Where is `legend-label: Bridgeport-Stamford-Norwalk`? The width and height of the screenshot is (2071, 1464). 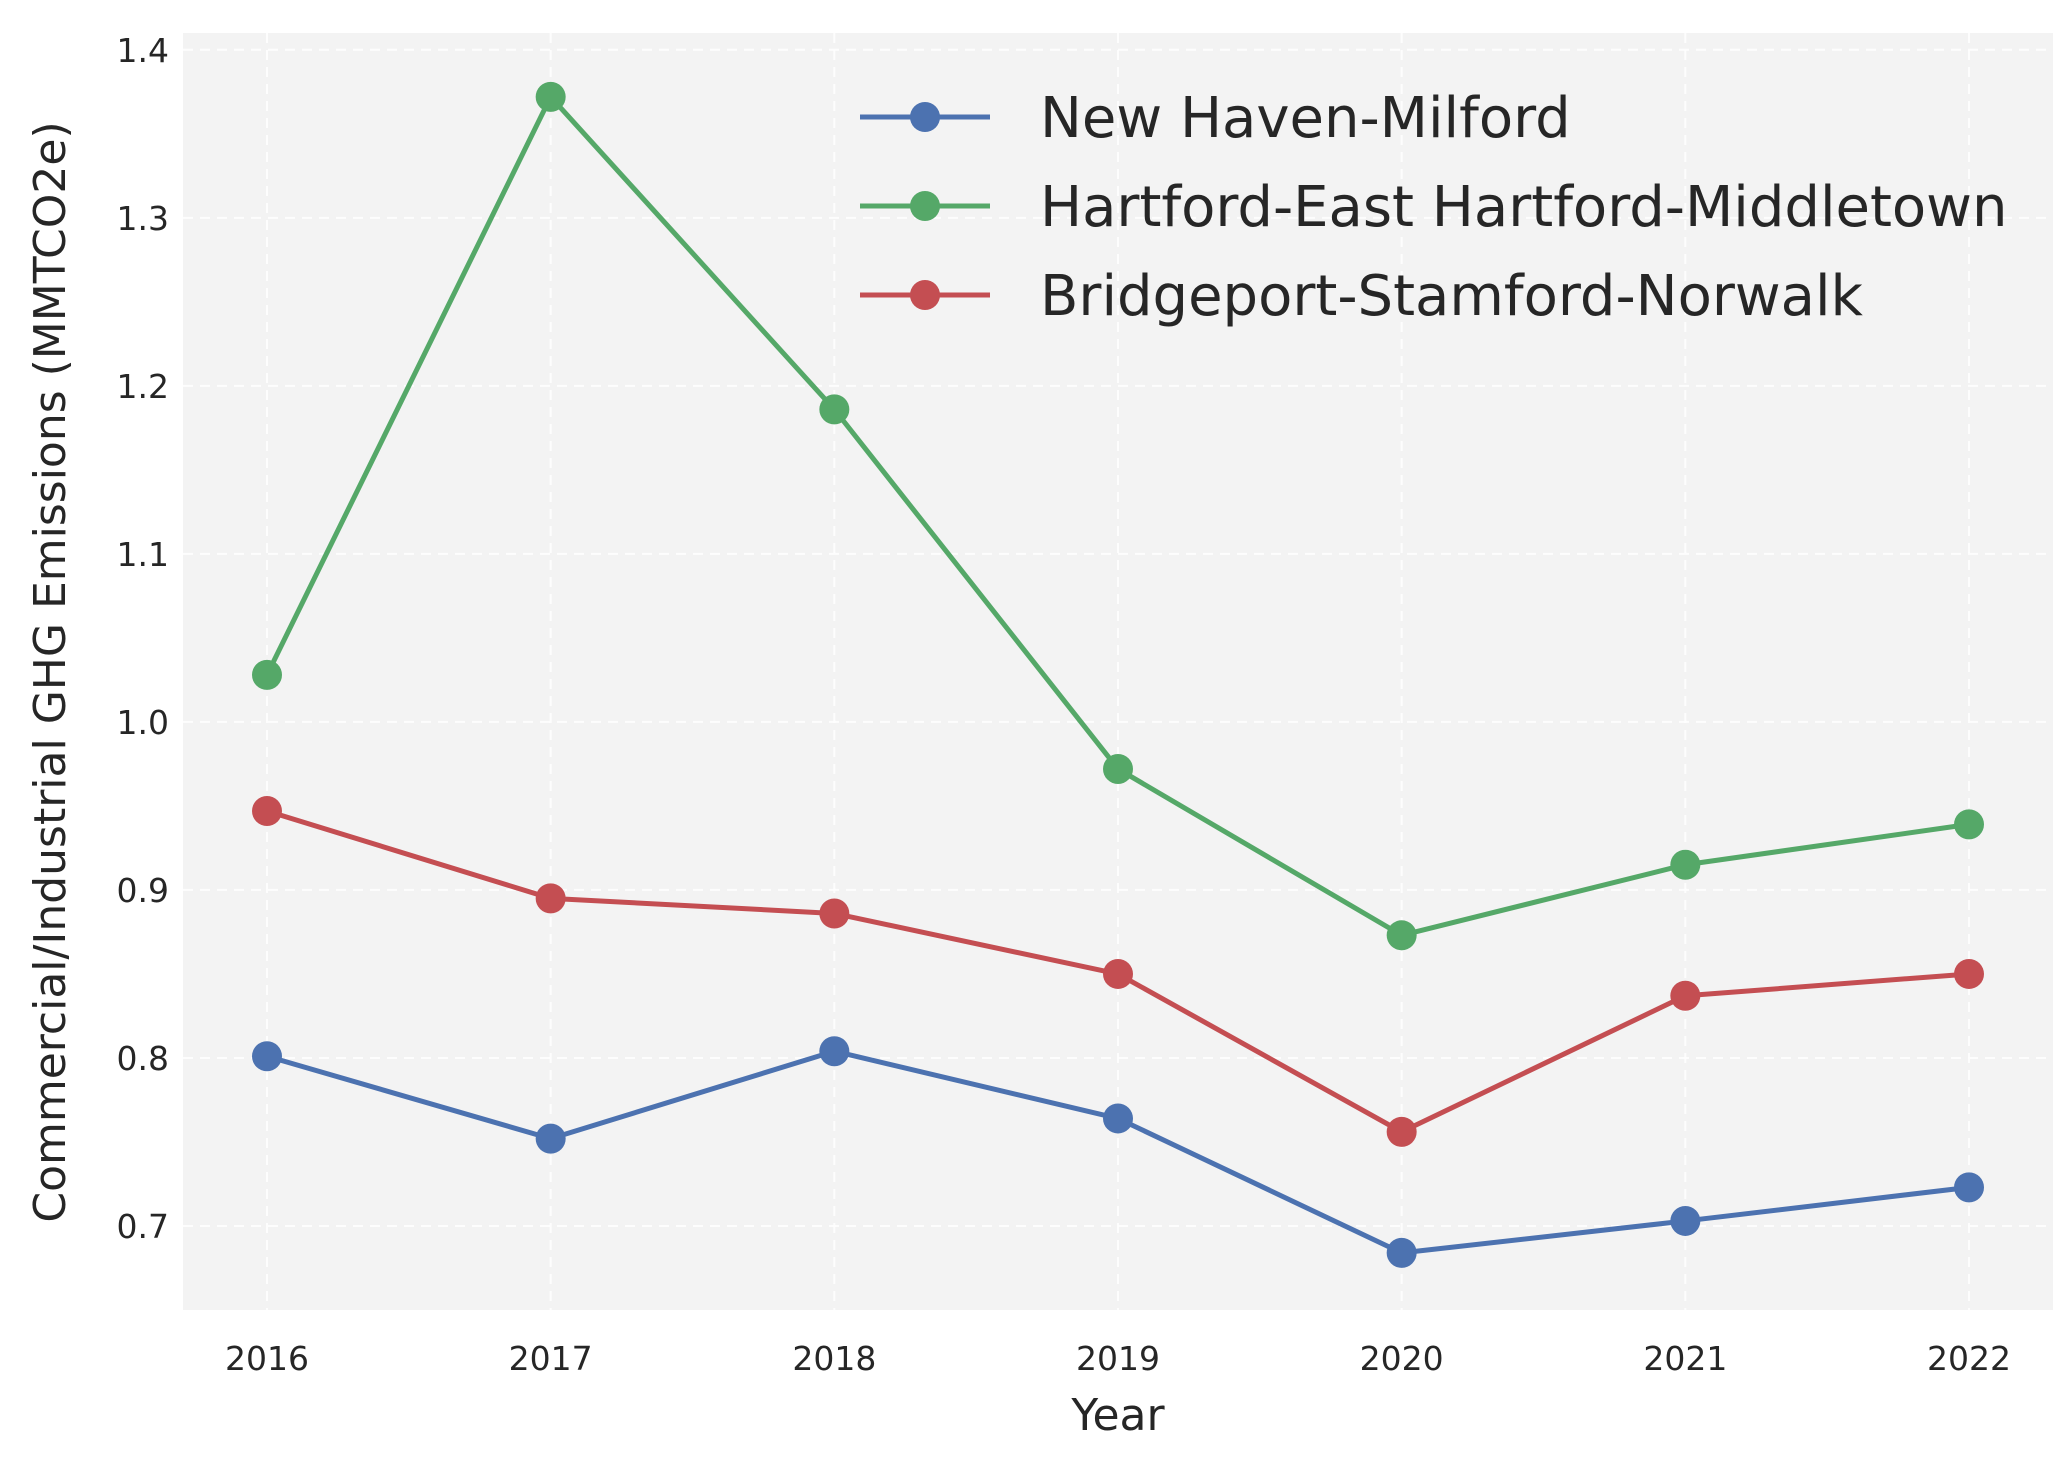
legend-label: Bridgeport-Stamford-Norwalk is located at coordinates (1452, 296).